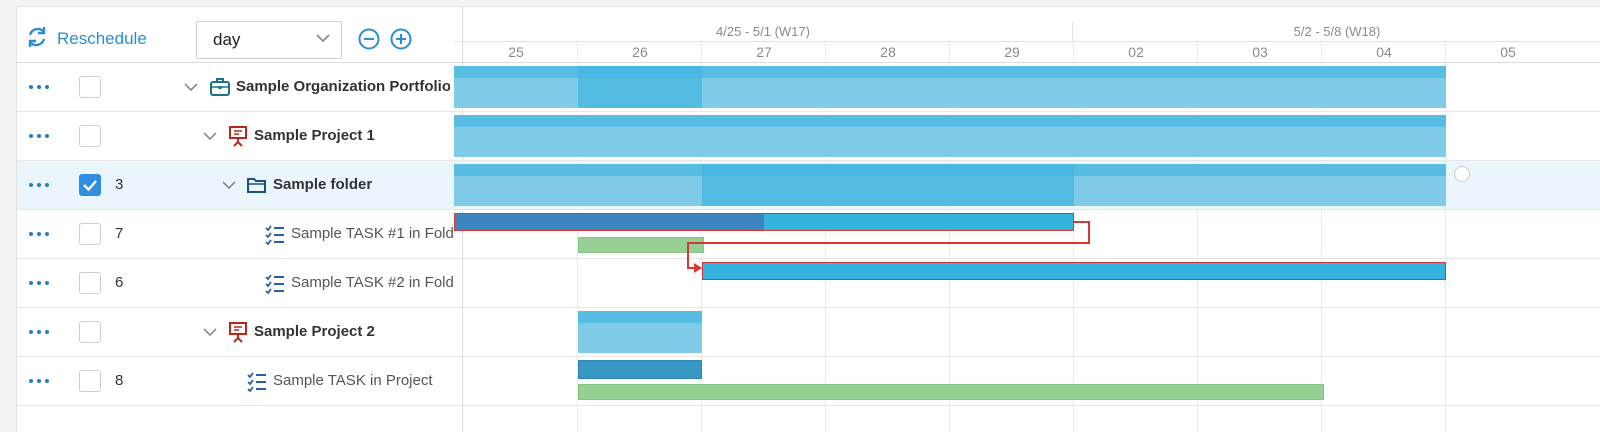 The width and height of the screenshot is (1600, 432). I want to click on table-row: Sample Project 1, so click(240, 136).